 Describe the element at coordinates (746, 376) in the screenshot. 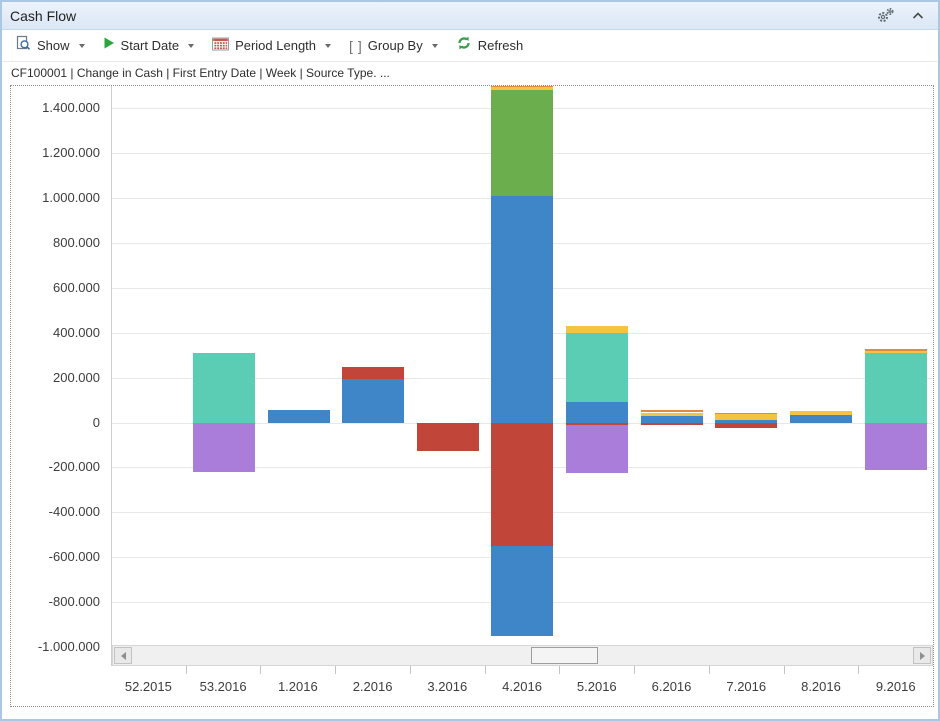

I see `bar-group-7.2016` at that location.